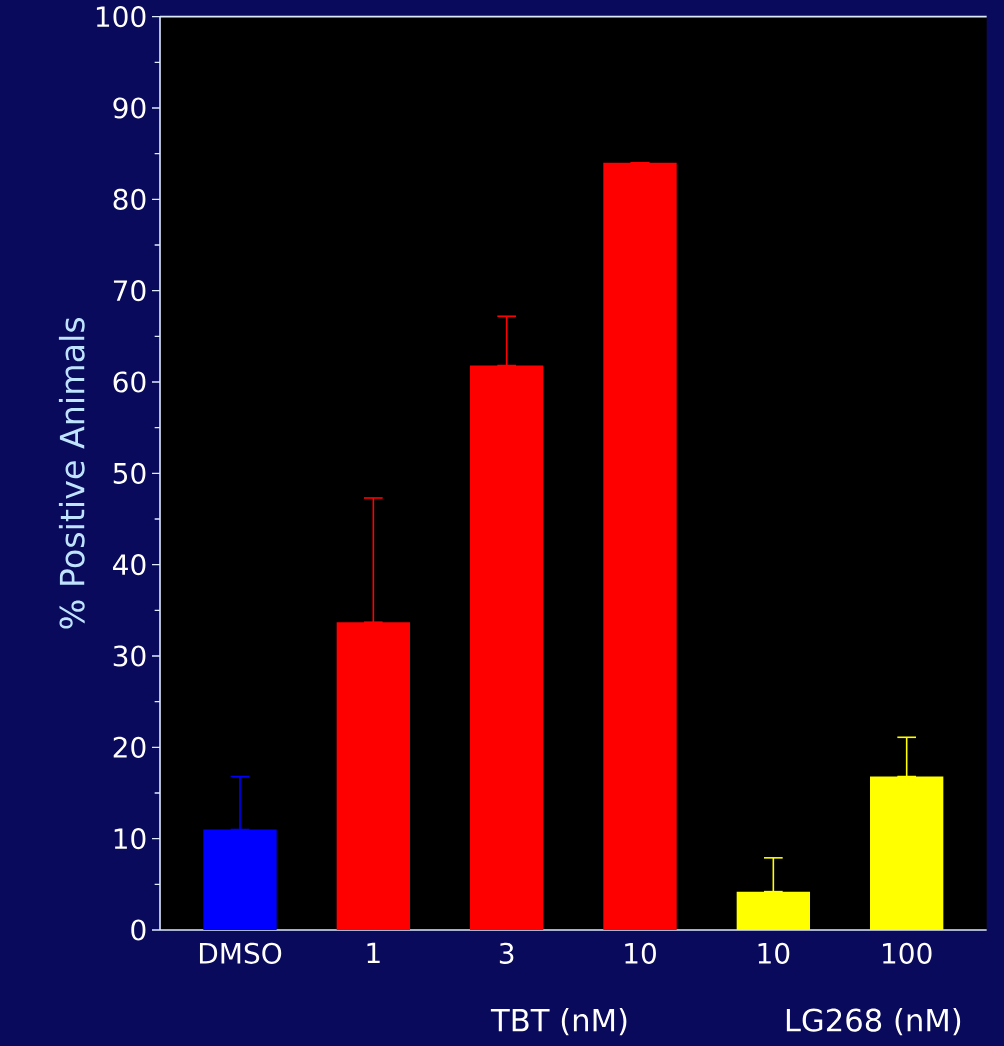 The height and width of the screenshot is (1046, 1004). I want to click on y-tick-label: 50, so click(129, 473).